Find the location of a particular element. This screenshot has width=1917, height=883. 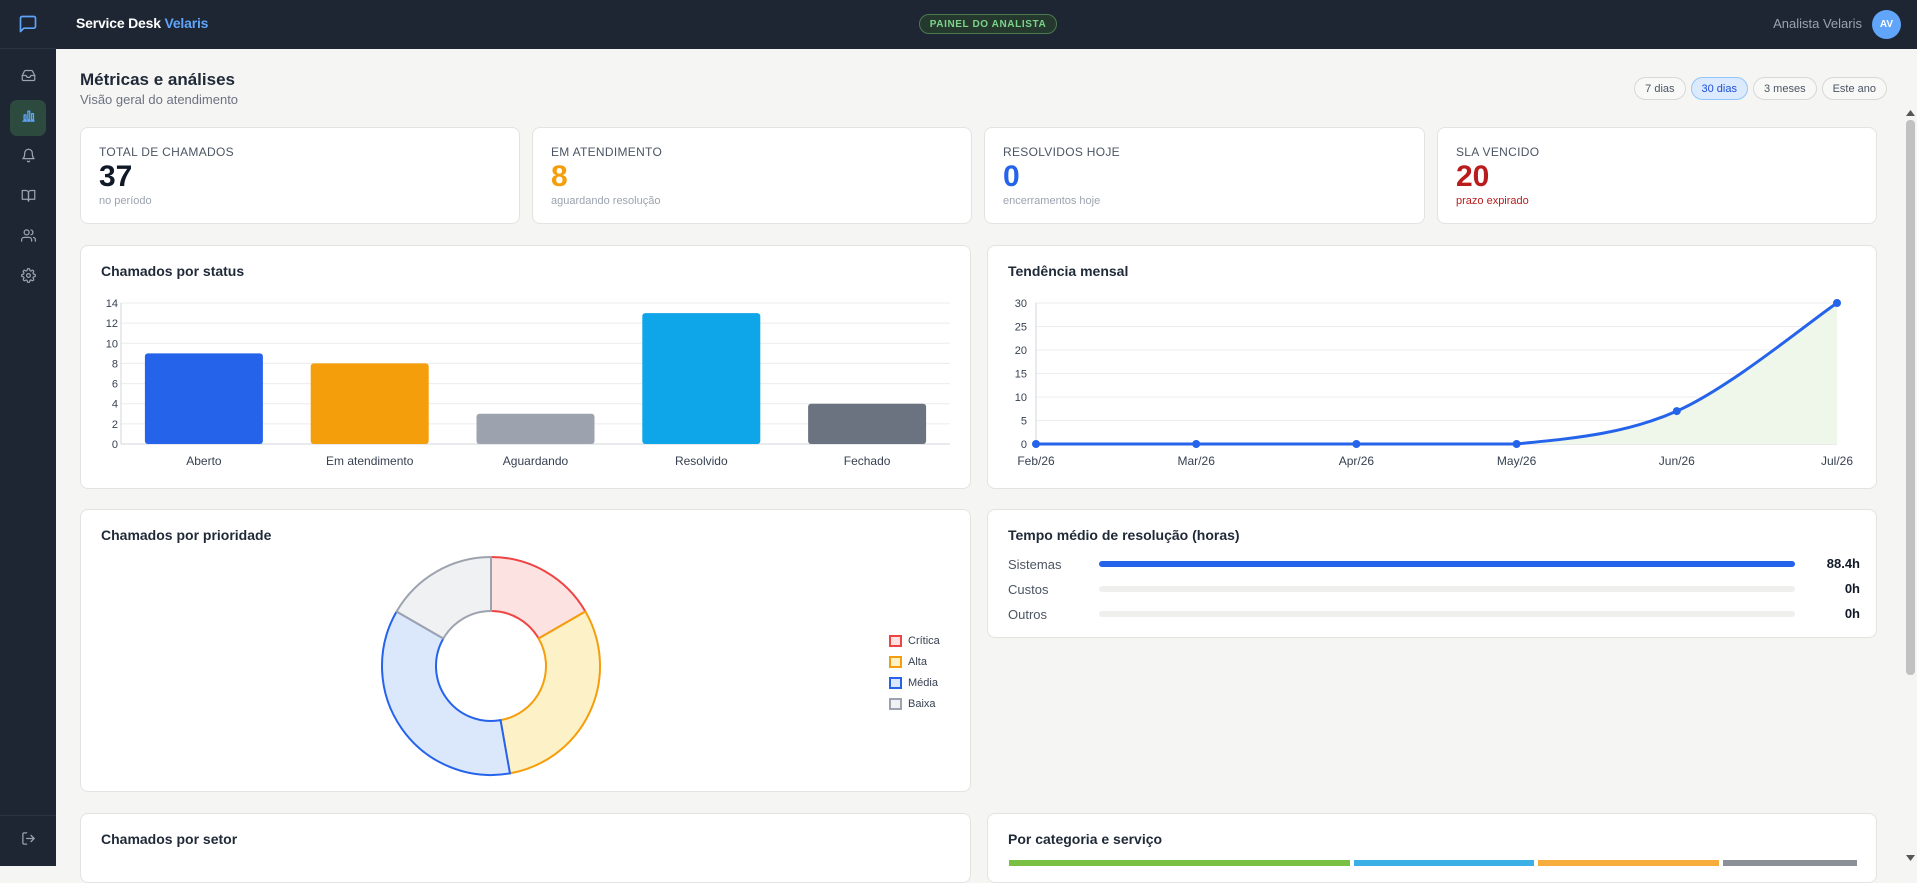

y-tick-label: 12 is located at coordinates (112, 324).